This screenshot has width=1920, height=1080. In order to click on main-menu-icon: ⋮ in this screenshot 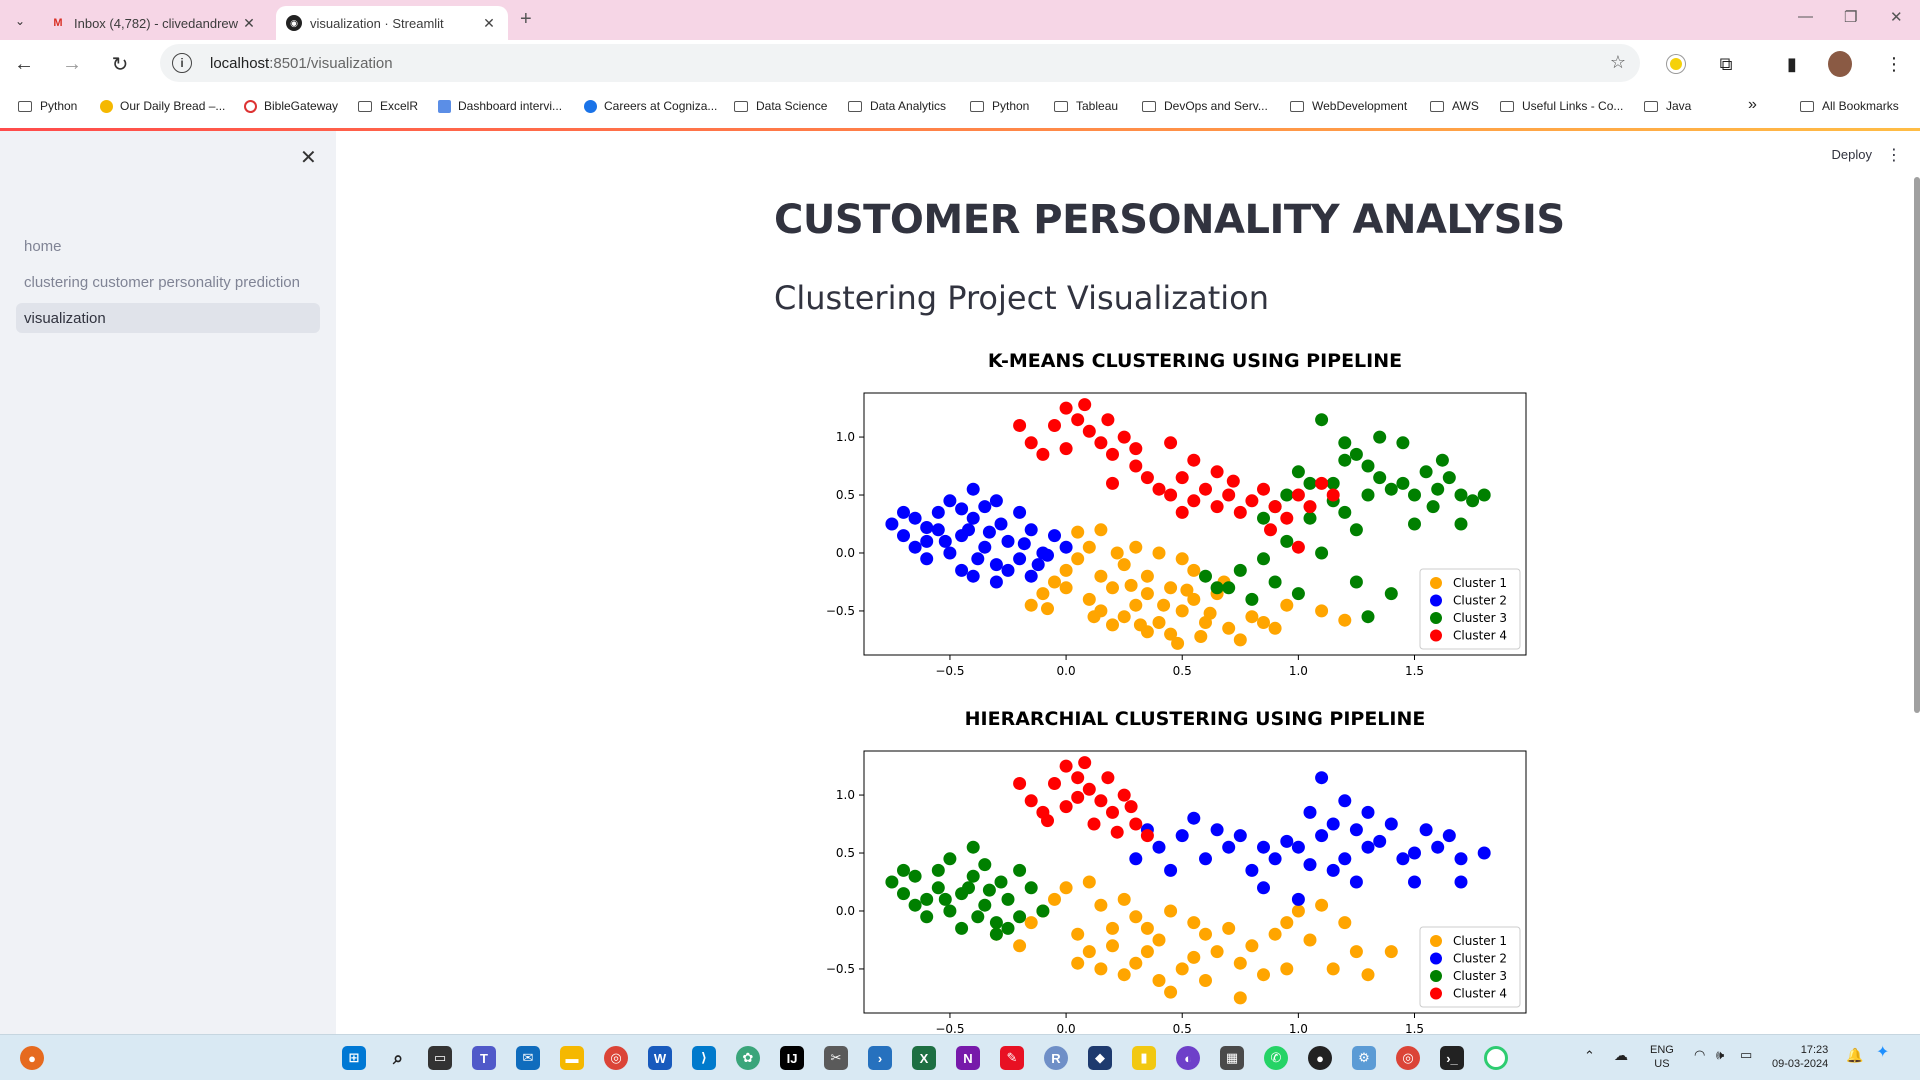, I will do `click(1894, 155)`.